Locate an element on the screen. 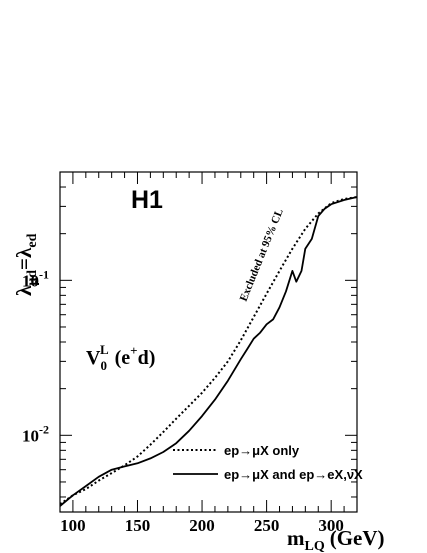 The height and width of the screenshot is (553, 427). y-axis-title-first-sub: μd is located at coordinates (32, 278).